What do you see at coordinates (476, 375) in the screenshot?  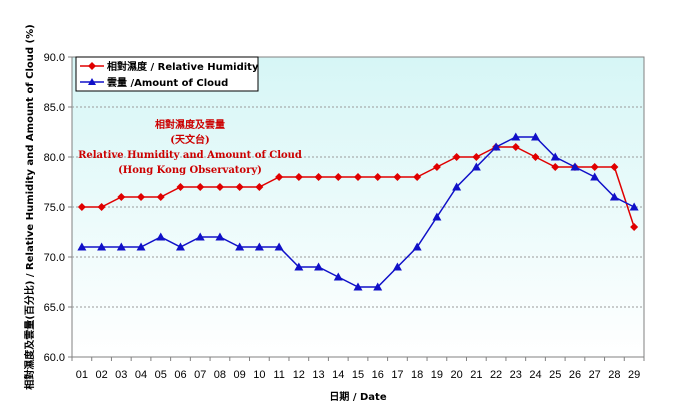 I see `x-tick-label: 21` at bounding box center [476, 375].